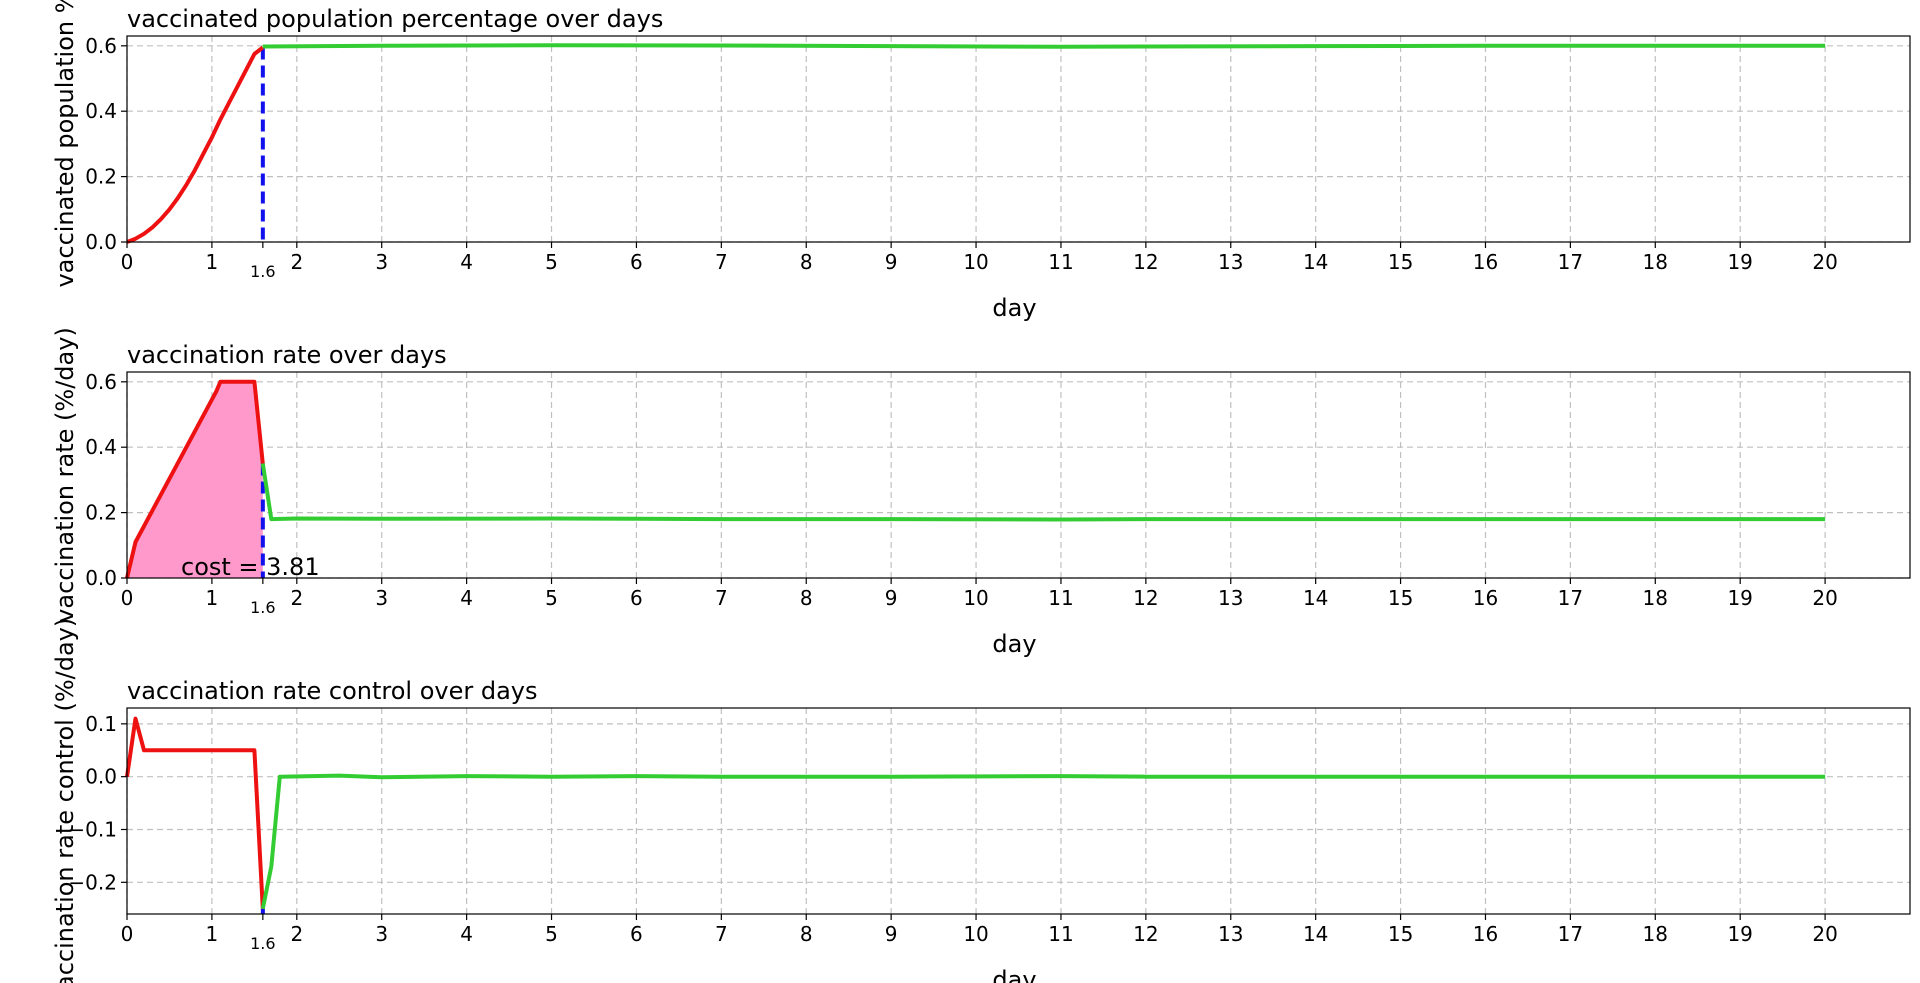 This screenshot has width=1920, height=983. What do you see at coordinates (250, 567) in the screenshot?
I see `cost-annotation: cost = 3.81` at bounding box center [250, 567].